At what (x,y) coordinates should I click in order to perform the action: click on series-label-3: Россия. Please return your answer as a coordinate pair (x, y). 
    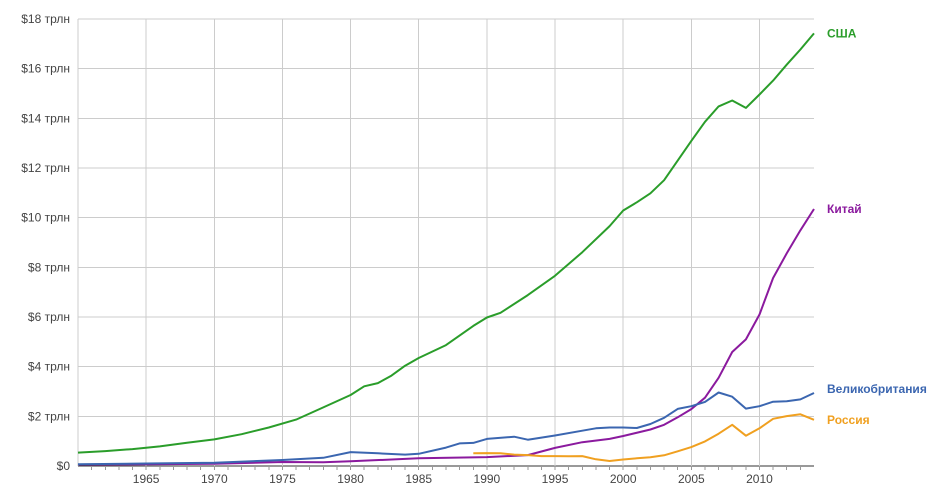
    Looking at the image, I should click on (848, 420).